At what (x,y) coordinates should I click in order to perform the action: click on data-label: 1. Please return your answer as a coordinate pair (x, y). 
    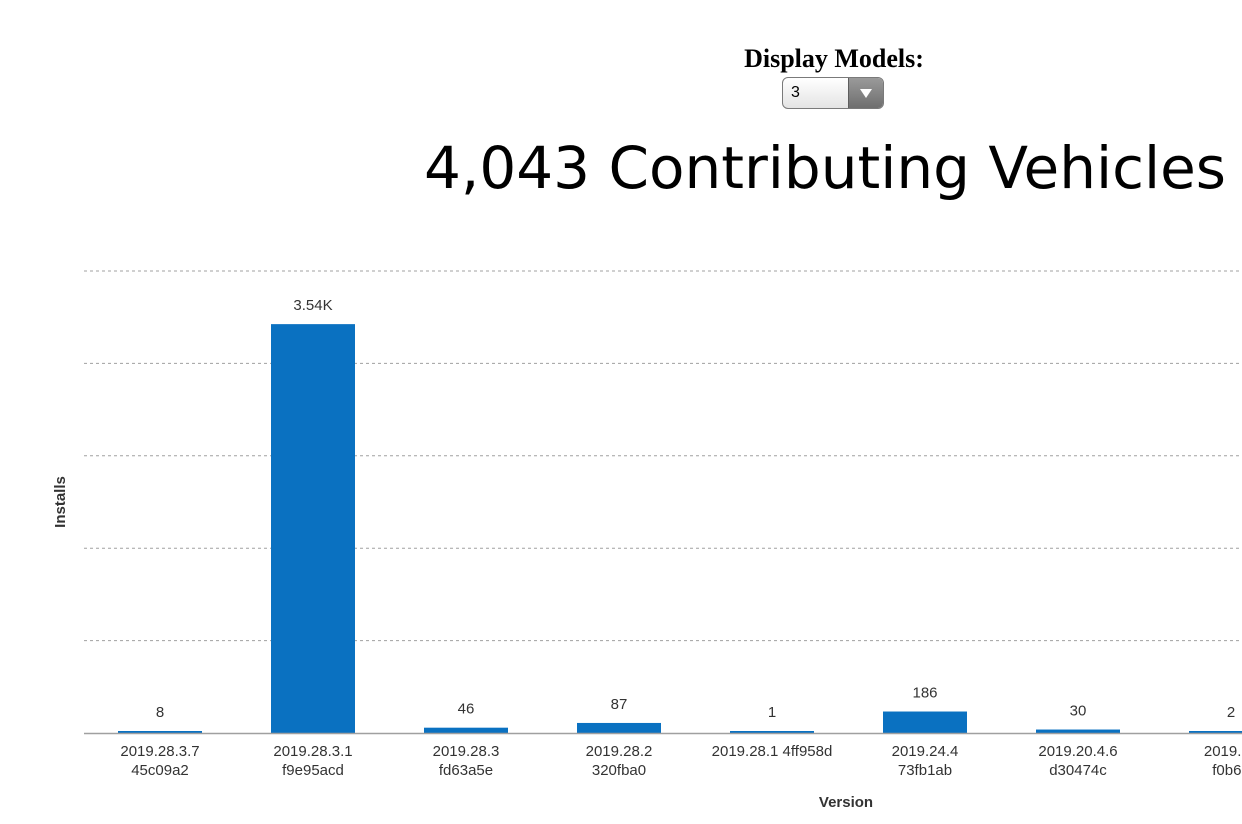
    Looking at the image, I should click on (772, 712).